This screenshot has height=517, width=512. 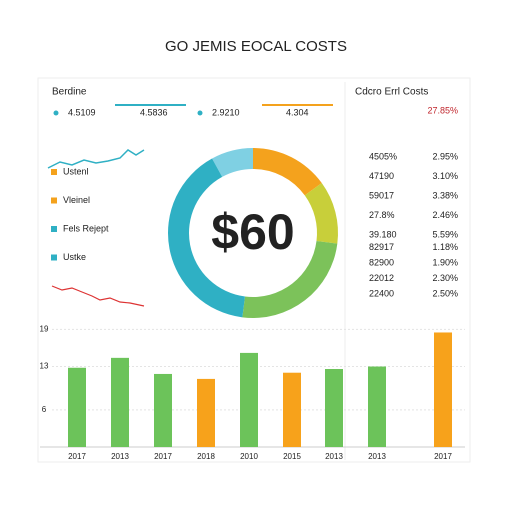 I want to click on legend-label: Vleinel, so click(x=76, y=200).